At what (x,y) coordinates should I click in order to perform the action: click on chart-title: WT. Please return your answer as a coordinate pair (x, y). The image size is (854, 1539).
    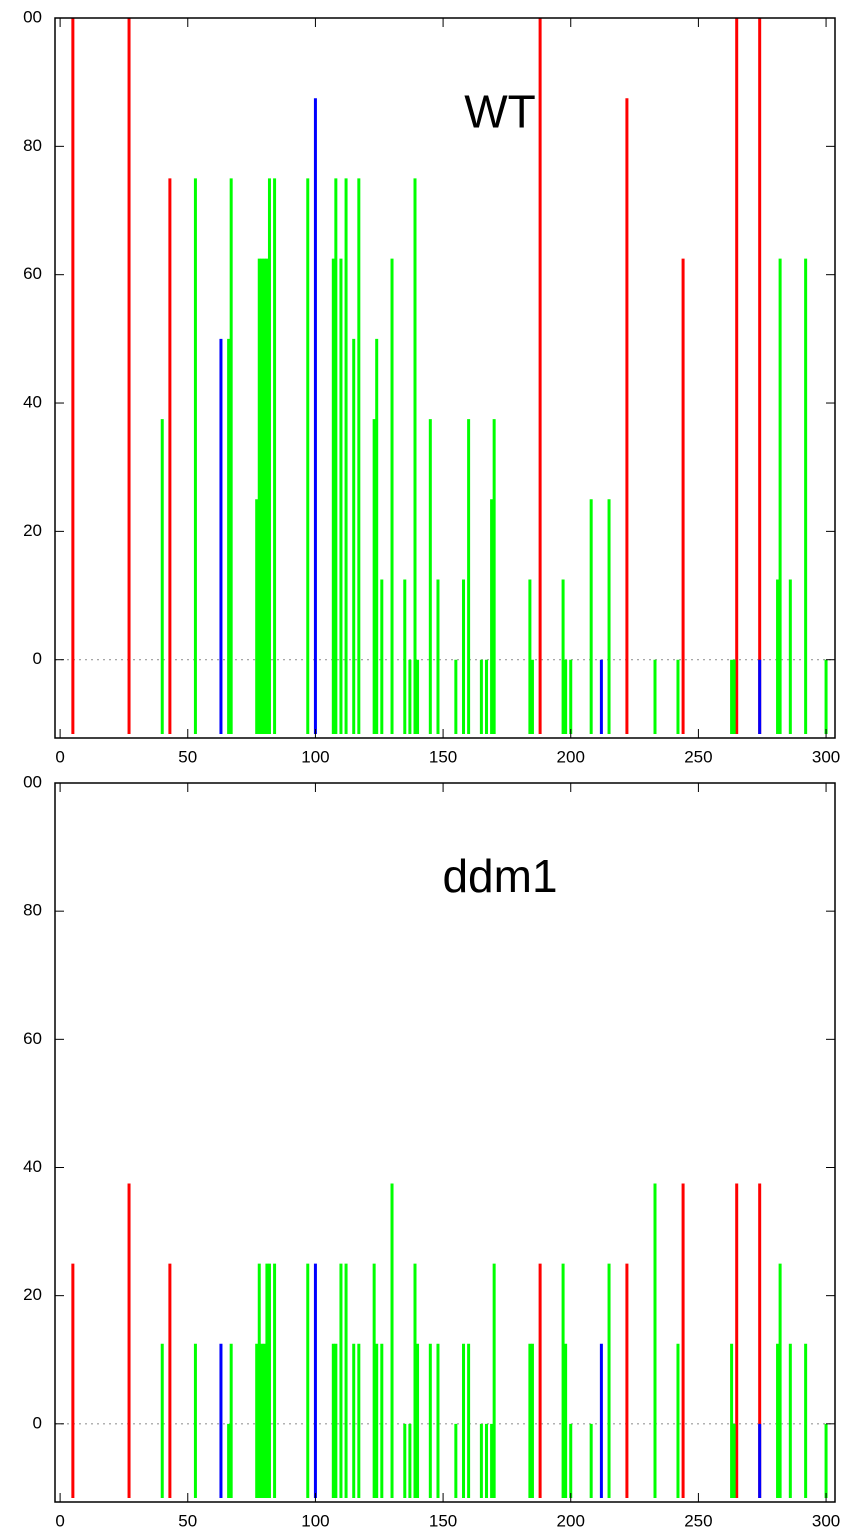
    Looking at the image, I should click on (500, 111).